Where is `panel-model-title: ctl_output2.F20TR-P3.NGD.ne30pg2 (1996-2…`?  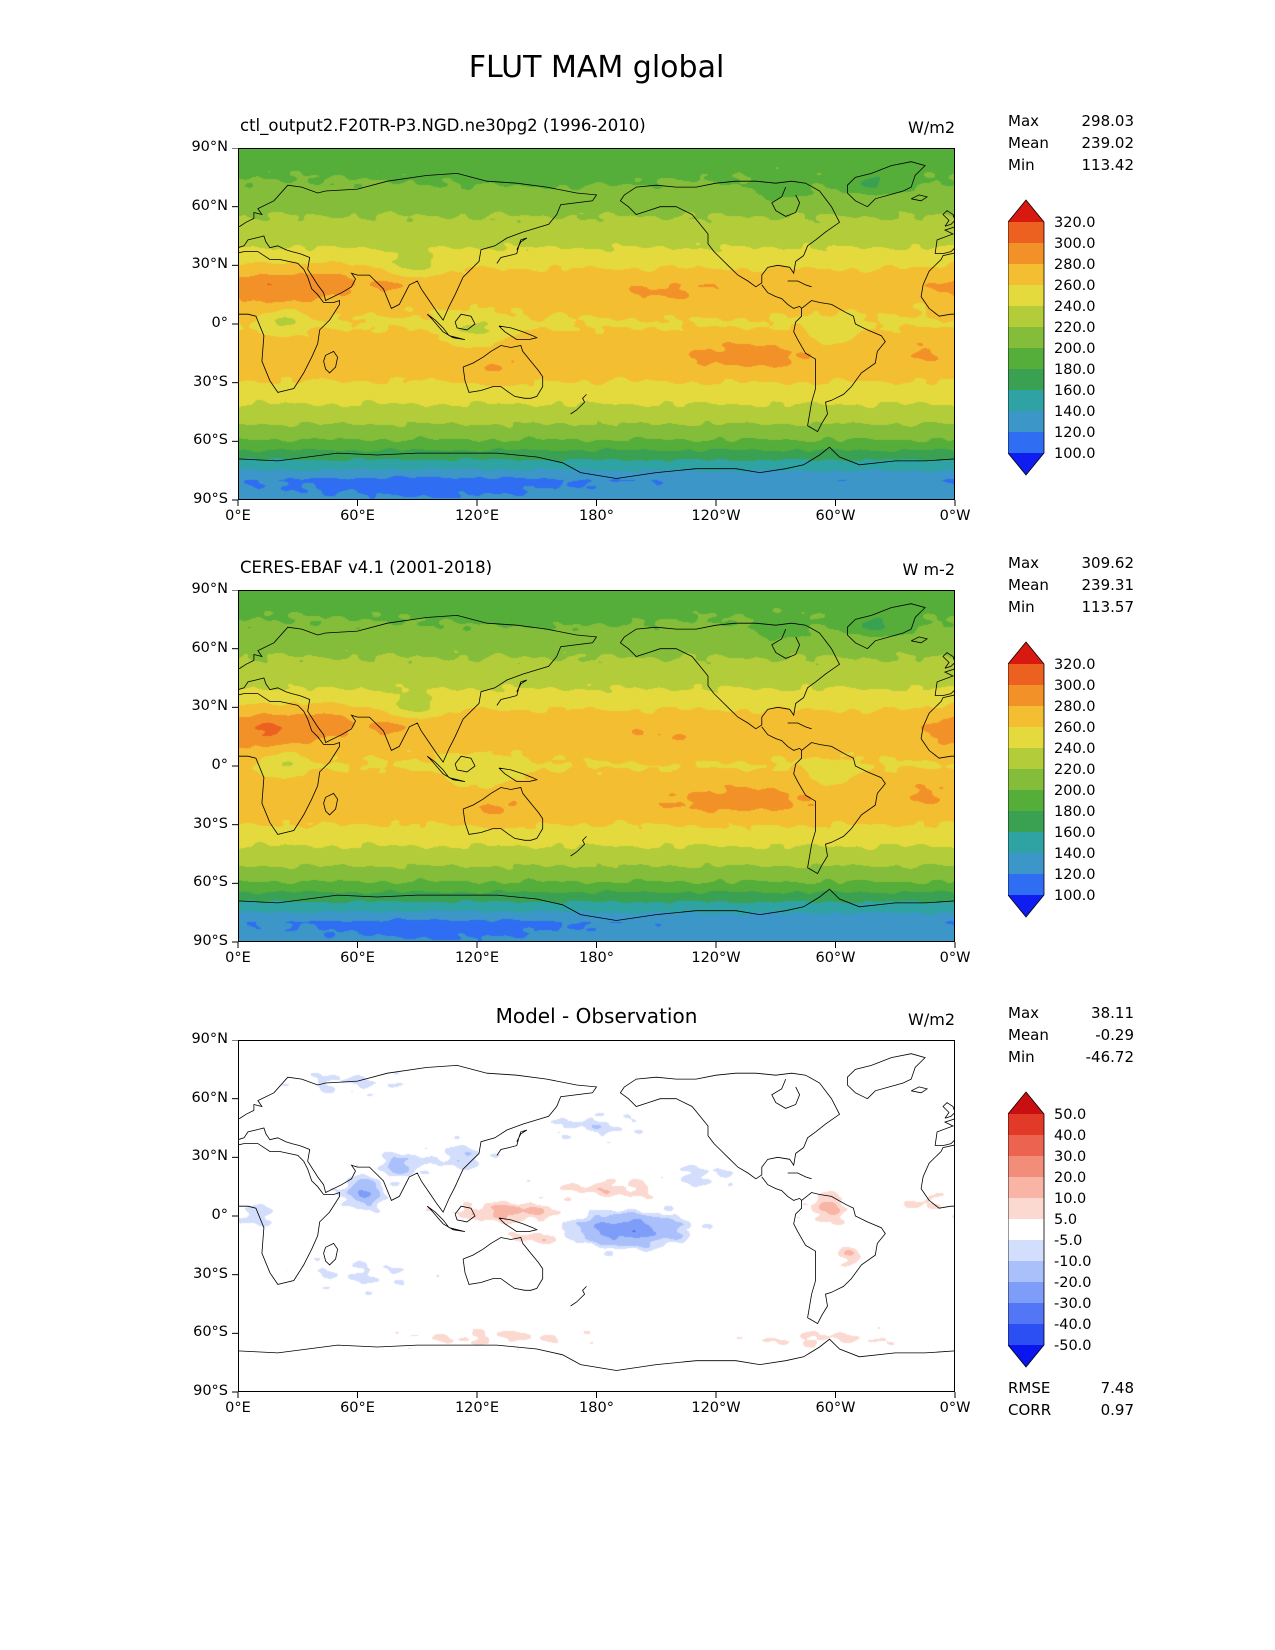 panel-model-title: ctl_output2.F20TR-P3.NGD.ne30pg2 (1996-2… is located at coordinates (443, 125).